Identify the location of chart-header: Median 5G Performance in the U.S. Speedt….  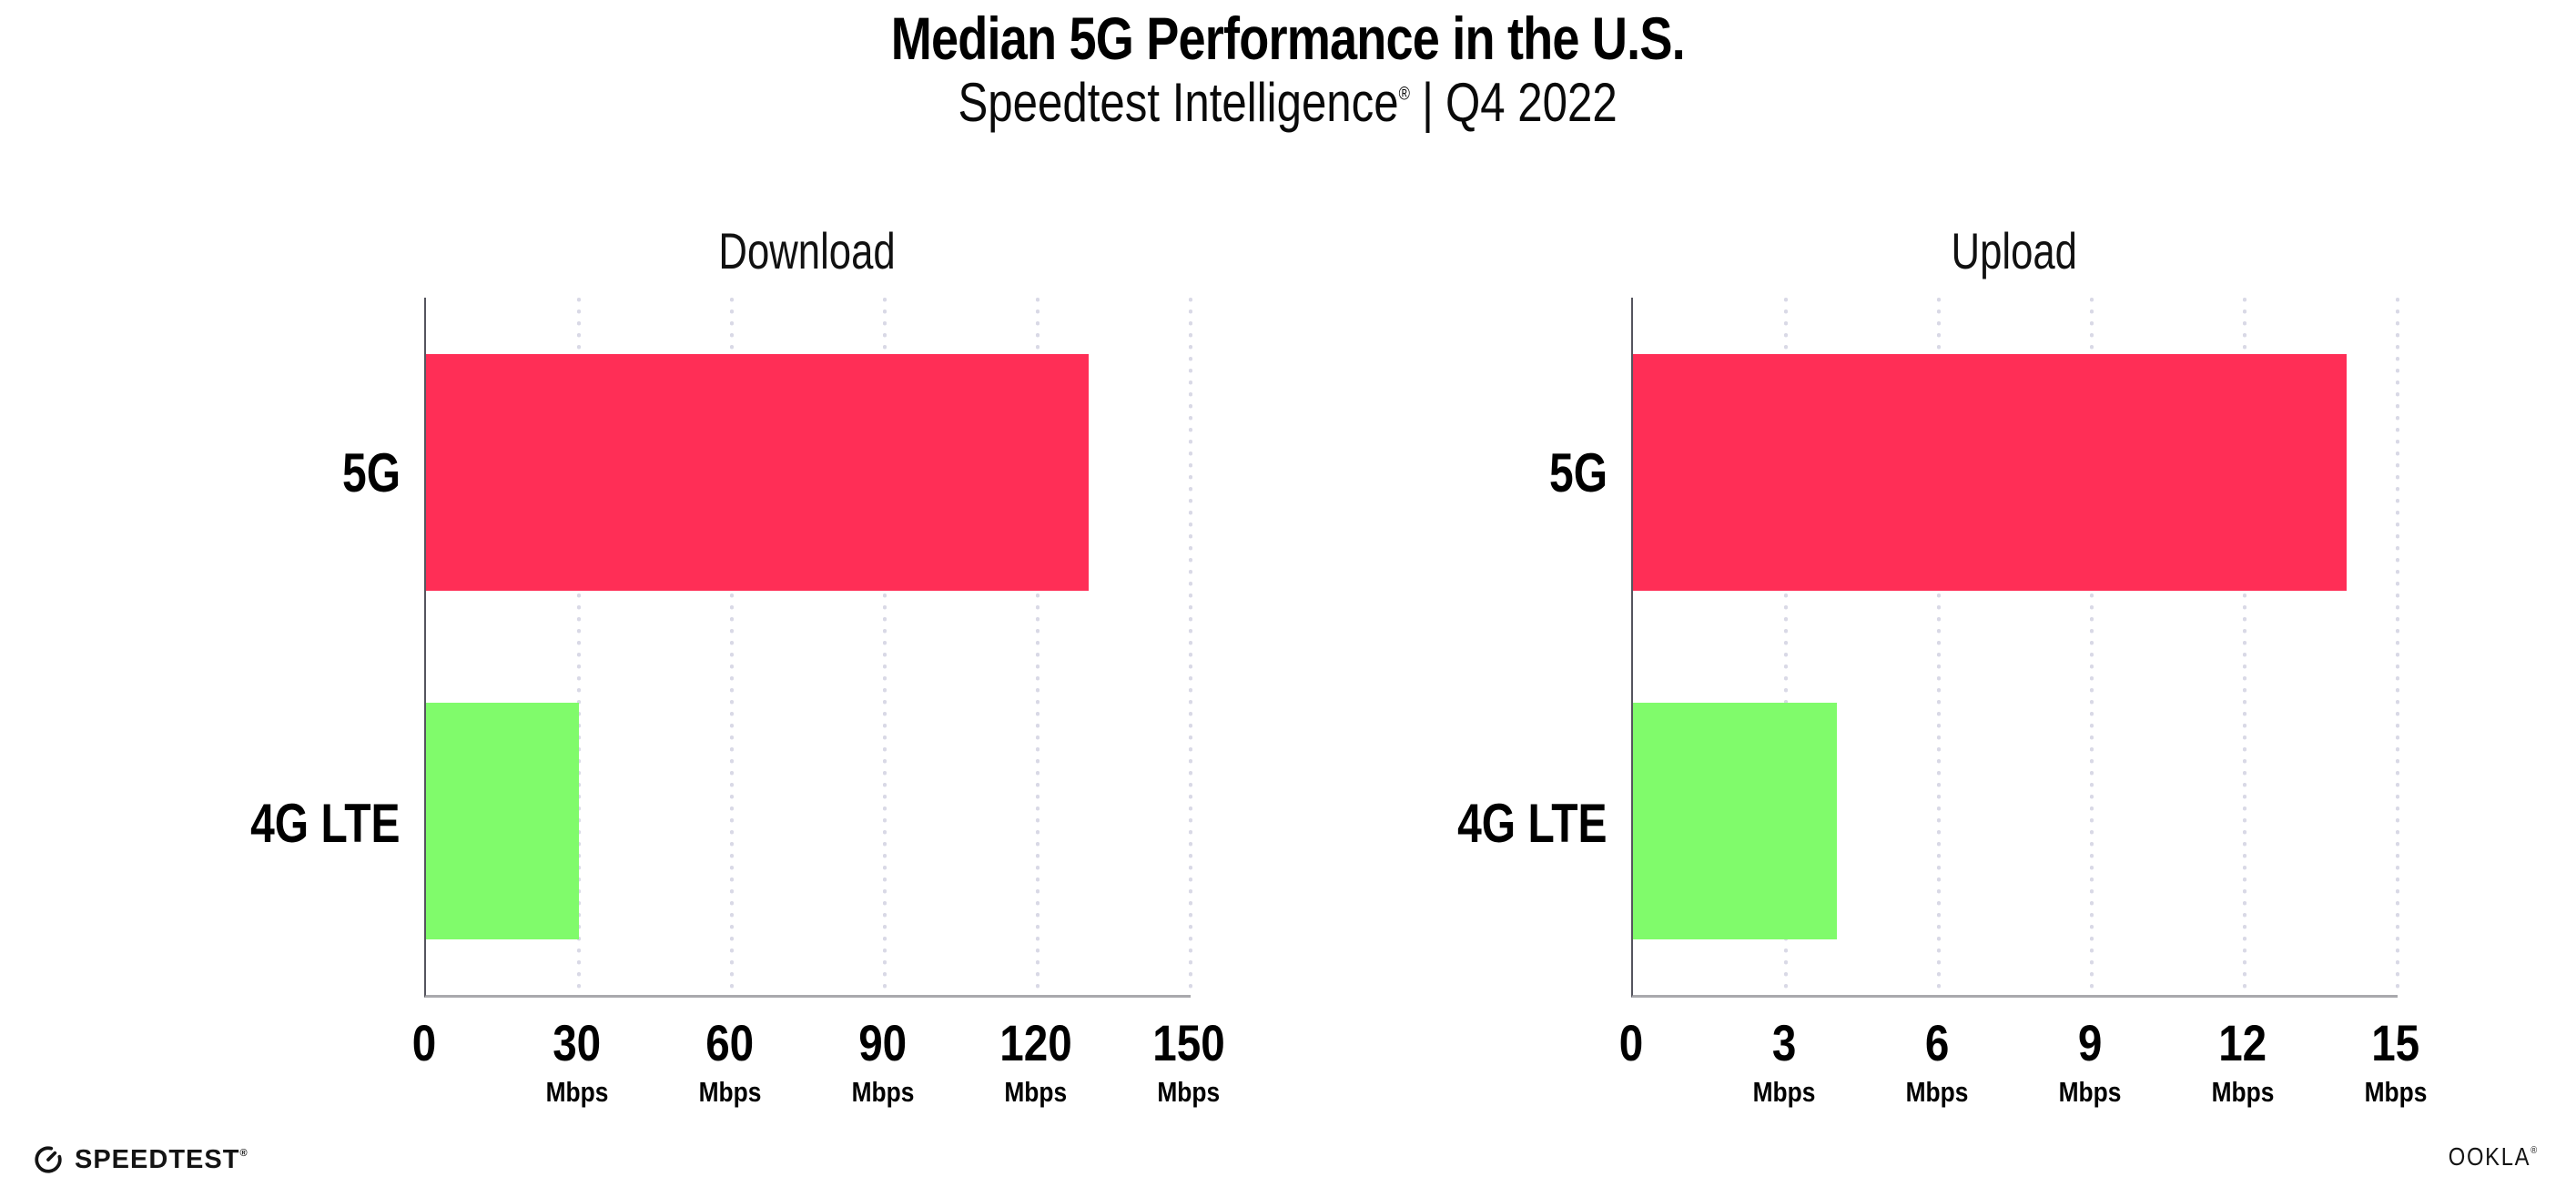
(1288, 65).